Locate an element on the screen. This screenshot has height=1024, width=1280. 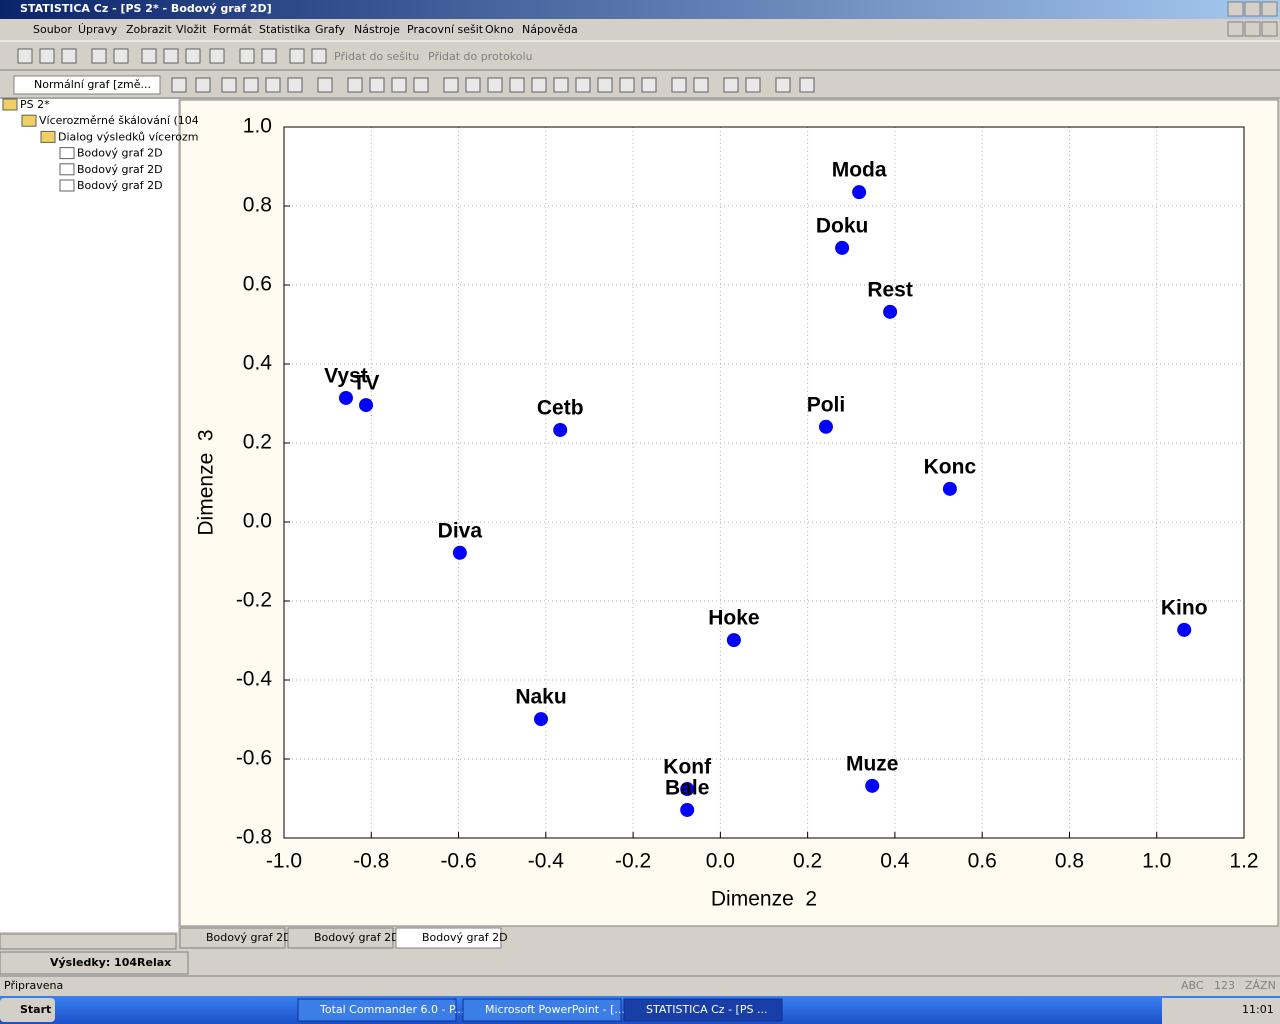
menu-item: Úpravy is located at coordinates (98, 29).